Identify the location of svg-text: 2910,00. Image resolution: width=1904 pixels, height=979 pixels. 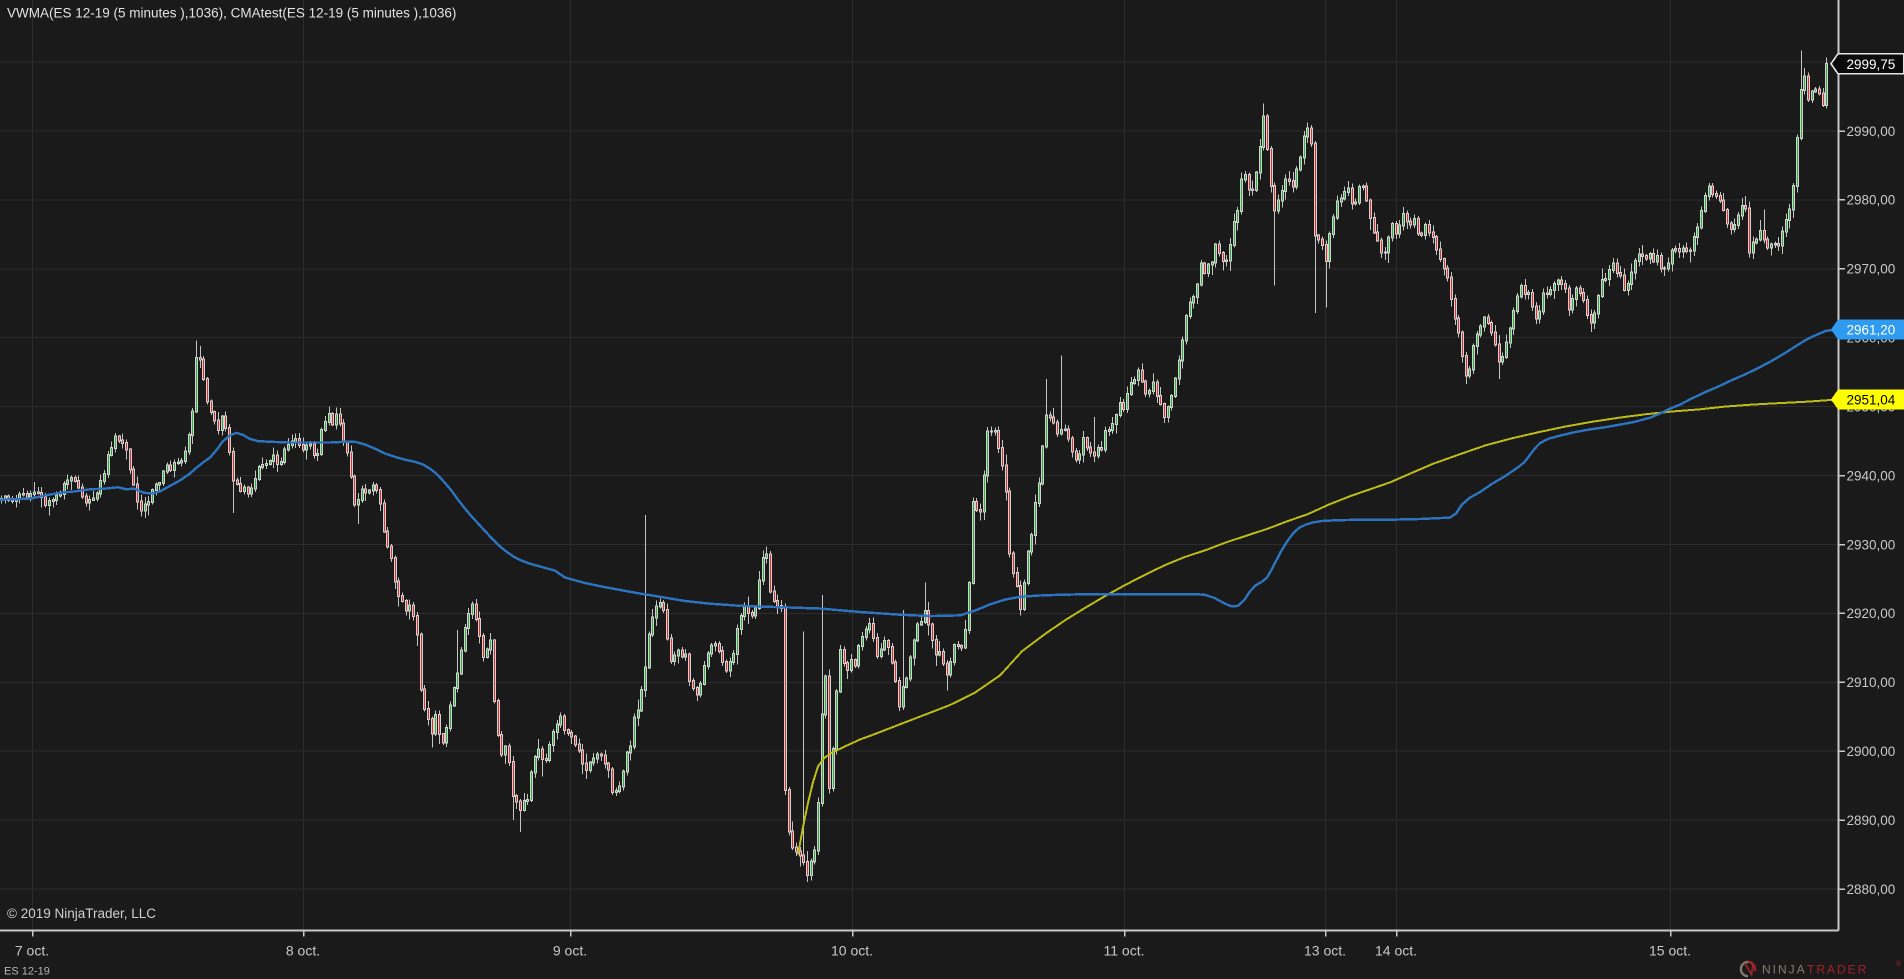
(1871, 682).